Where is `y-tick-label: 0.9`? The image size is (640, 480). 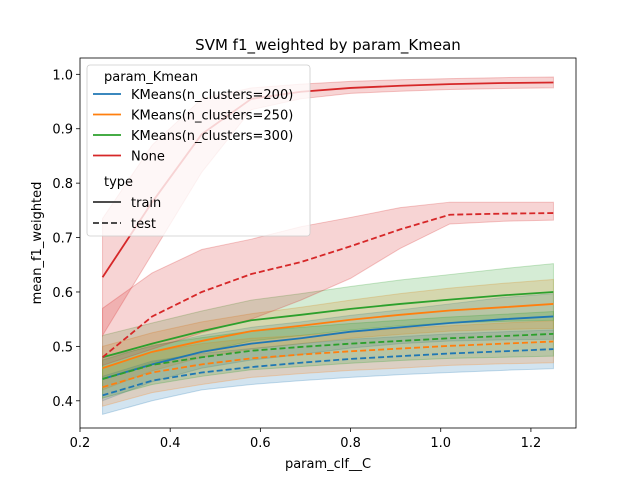 y-tick-label: 0.9 is located at coordinates (62, 130).